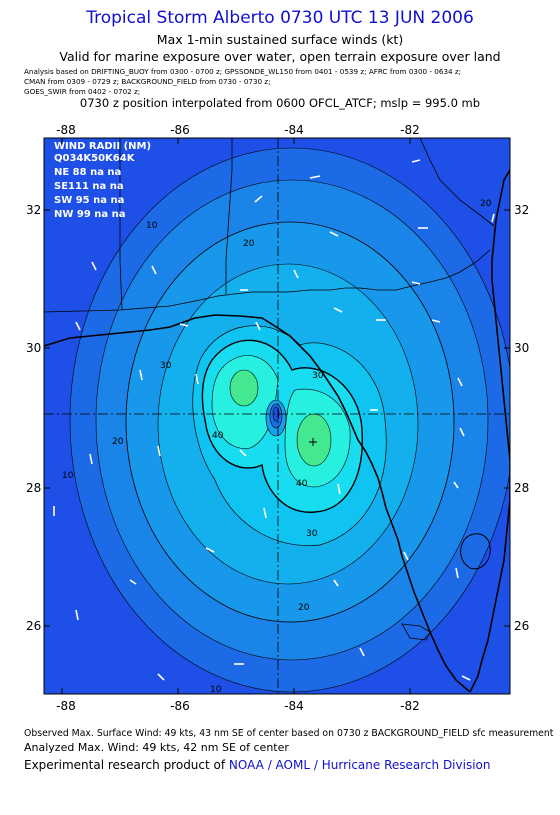  Describe the element at coordinates (33, 210) in the screenshot. I see `lat-label-left: 32` at that location.